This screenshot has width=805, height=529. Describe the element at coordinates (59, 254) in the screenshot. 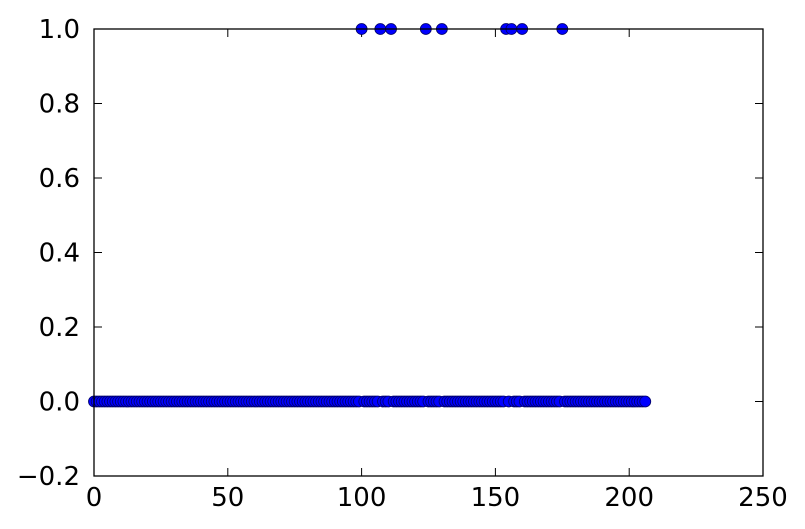

I see `y-tick-label: 0.4` at that location.